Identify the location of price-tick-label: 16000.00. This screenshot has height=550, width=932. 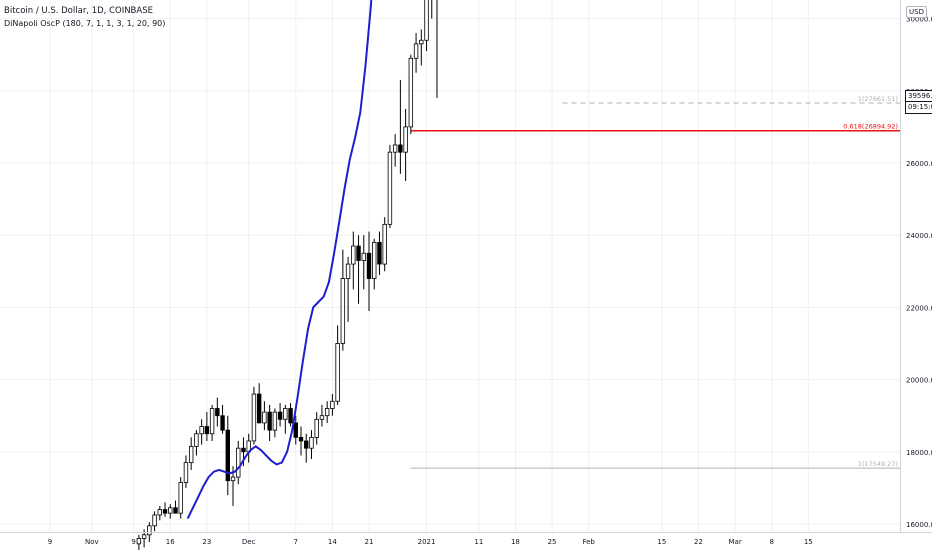
(919, 525).